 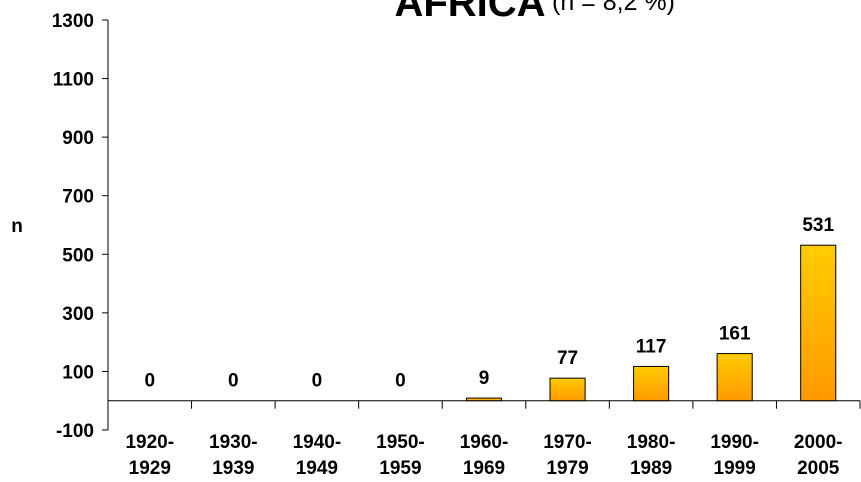 What do you see at coordinates (78, 197) in the screenshot?
I see `y-tick-label: 700` at bounding box center [78, 197].